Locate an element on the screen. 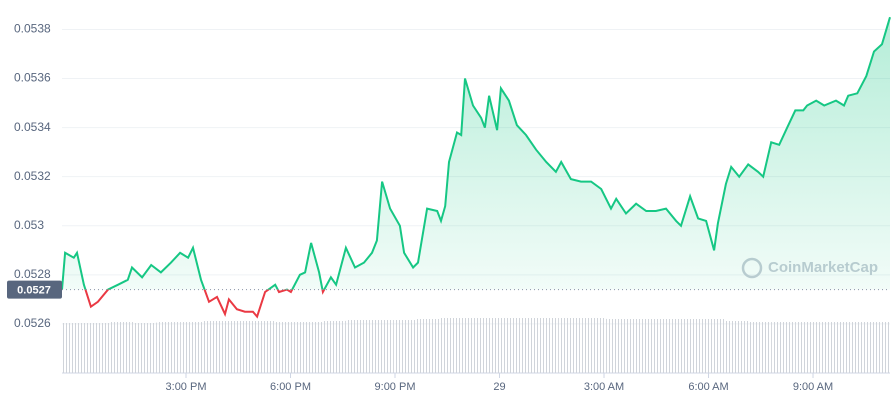  y-tick-label: 0.0534 is located at coordinates (32, 127).